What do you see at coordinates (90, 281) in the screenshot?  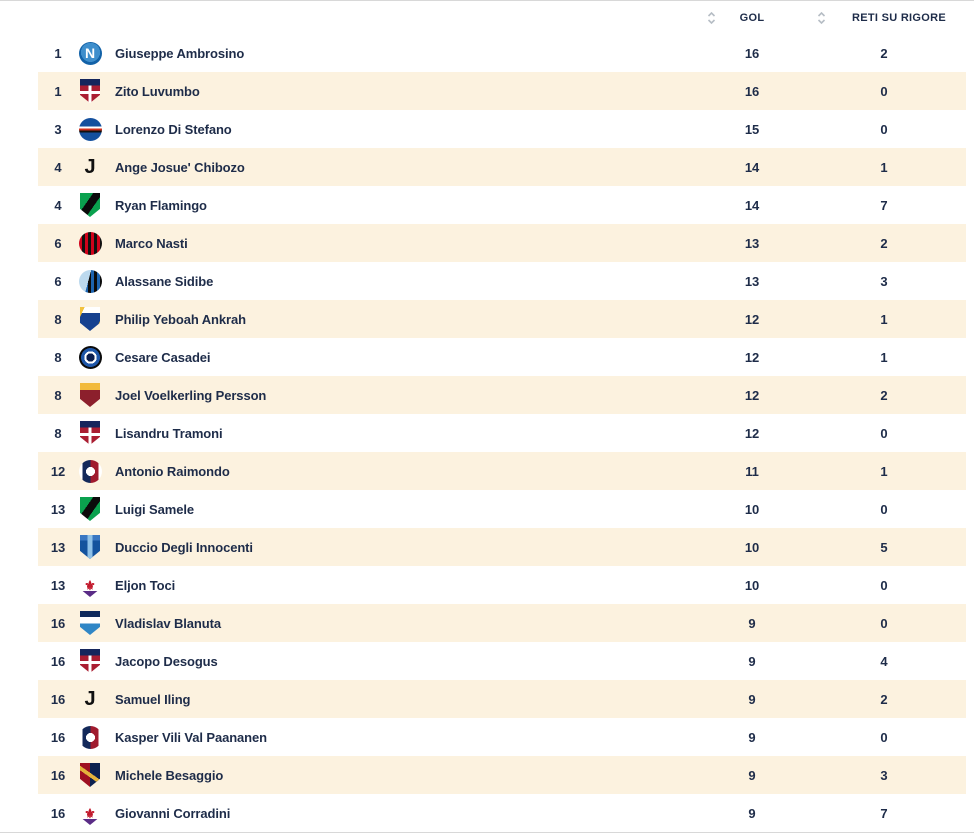 I see `team-crest-atalanta-icon` at bounding box center [90, 281].